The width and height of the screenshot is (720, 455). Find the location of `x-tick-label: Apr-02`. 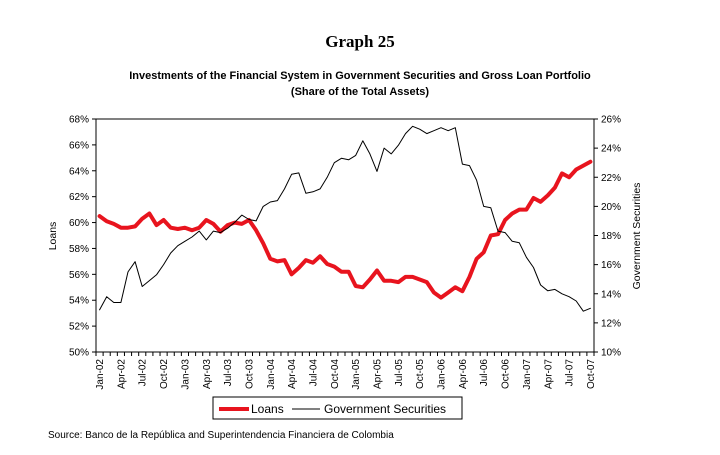

x-tick-label: Apr-02 is located at coordinates (121, 374).